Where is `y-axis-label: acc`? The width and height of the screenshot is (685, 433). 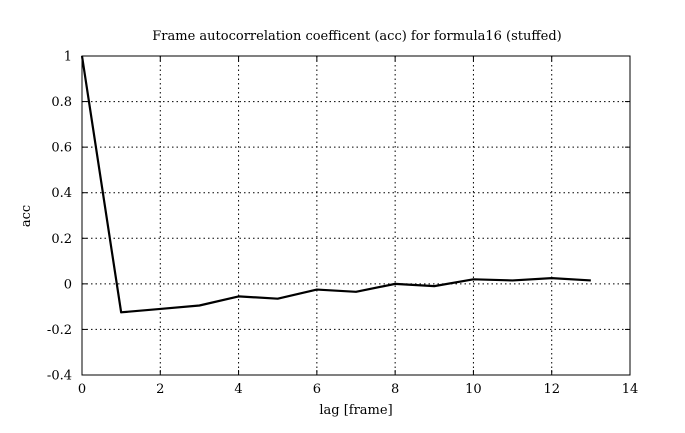 y-axis-label: acc is located at coordinates (26, 216).